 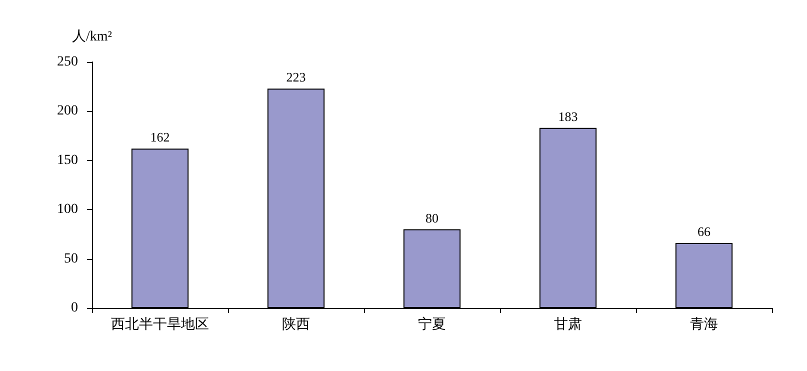 What do you see at coordinates (296, 324) in the screenshot?
I see `x-tick-label: 陕西` at bounding box center [296, 324].